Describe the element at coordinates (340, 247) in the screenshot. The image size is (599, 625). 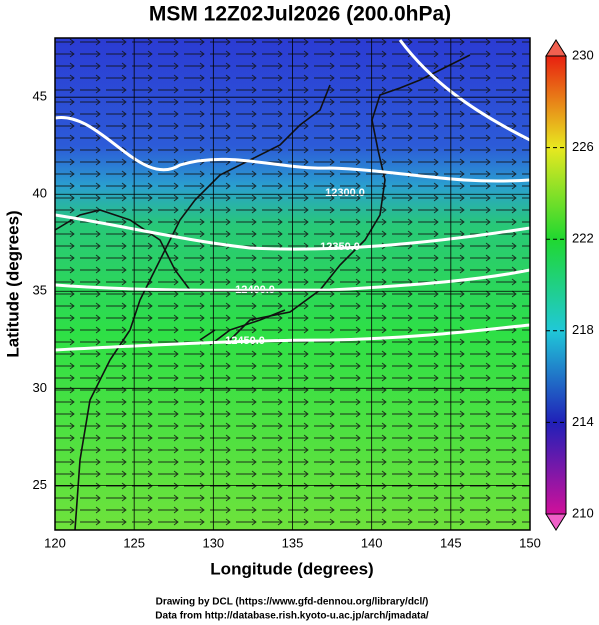
I see `contour-label: 12350.0` at that location.